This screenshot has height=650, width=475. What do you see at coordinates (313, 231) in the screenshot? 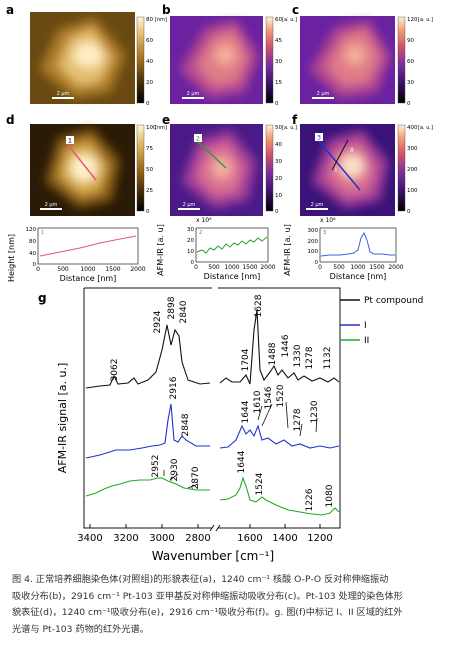
I see `profile-ytick: 300` at bounding box center [313, 231].